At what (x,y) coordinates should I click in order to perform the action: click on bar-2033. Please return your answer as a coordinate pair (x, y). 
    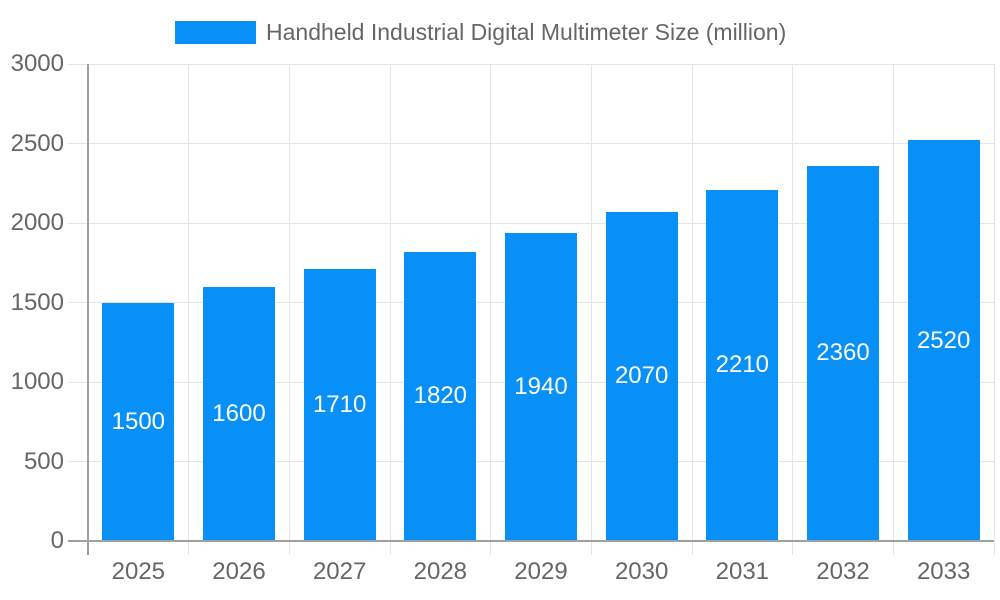
    Looking at the image, I should click on (943, 340).